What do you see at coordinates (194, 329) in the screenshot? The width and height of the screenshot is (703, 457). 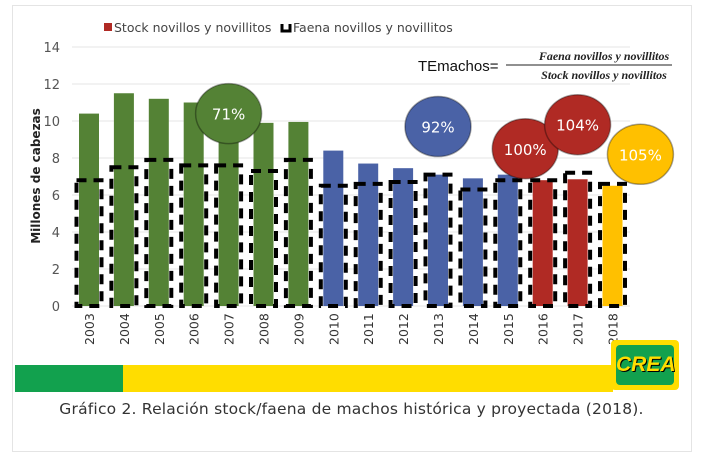 I see `x-tick-label: 2006` at bounding box center [194, 329].